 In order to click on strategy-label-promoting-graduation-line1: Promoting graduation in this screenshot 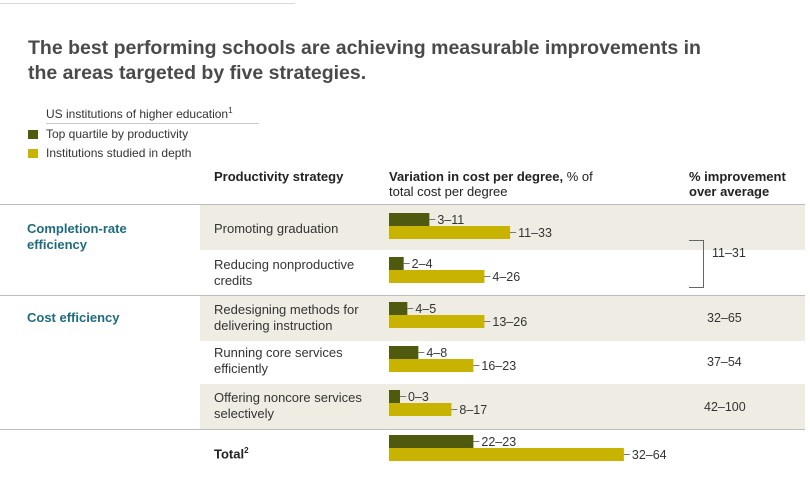, I will do `click(276, 228)`.